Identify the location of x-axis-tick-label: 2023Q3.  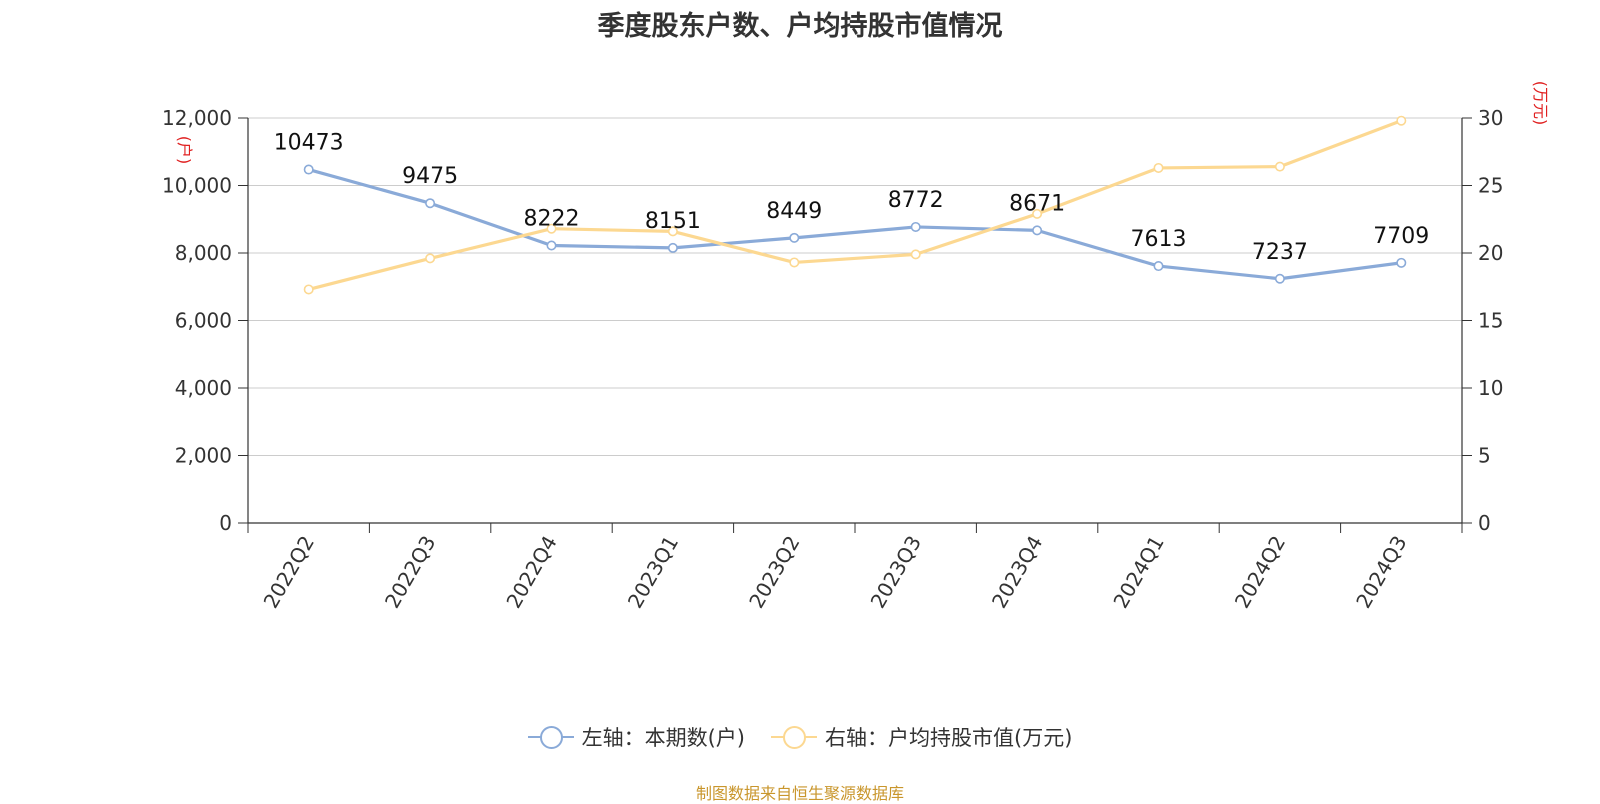
(896, 572).